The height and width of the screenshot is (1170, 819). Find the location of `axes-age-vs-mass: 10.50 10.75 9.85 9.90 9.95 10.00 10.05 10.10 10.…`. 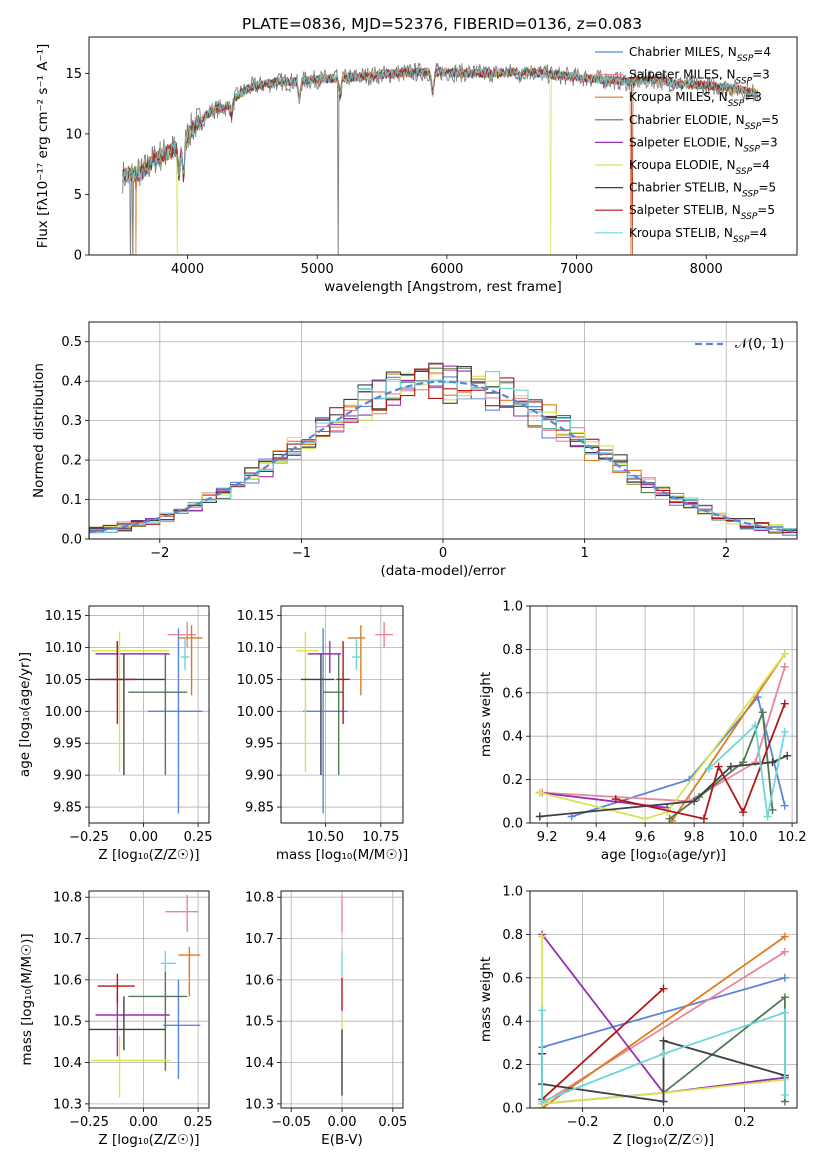

axes-age-vs-mass: 10.50 10.75 9.85 9.90 9.95 10.00 10.05 10.10 10.… is located at coordinates (322, 734).